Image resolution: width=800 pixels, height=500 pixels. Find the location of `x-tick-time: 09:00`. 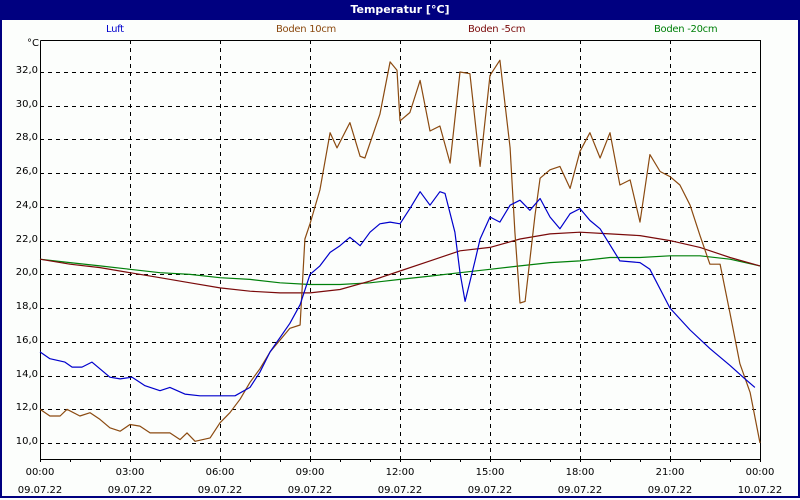

x-tick-time: 09:00 is located at coordinates (310, 472).